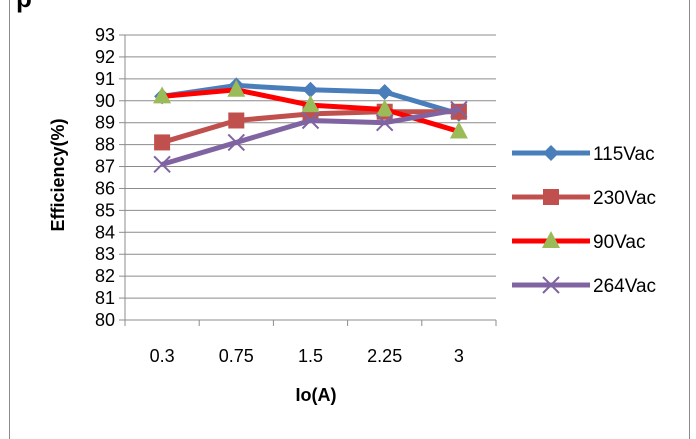  Describe the element at coordinates (310, 137) in the screenshot. I see `series-264Vac` at that location.